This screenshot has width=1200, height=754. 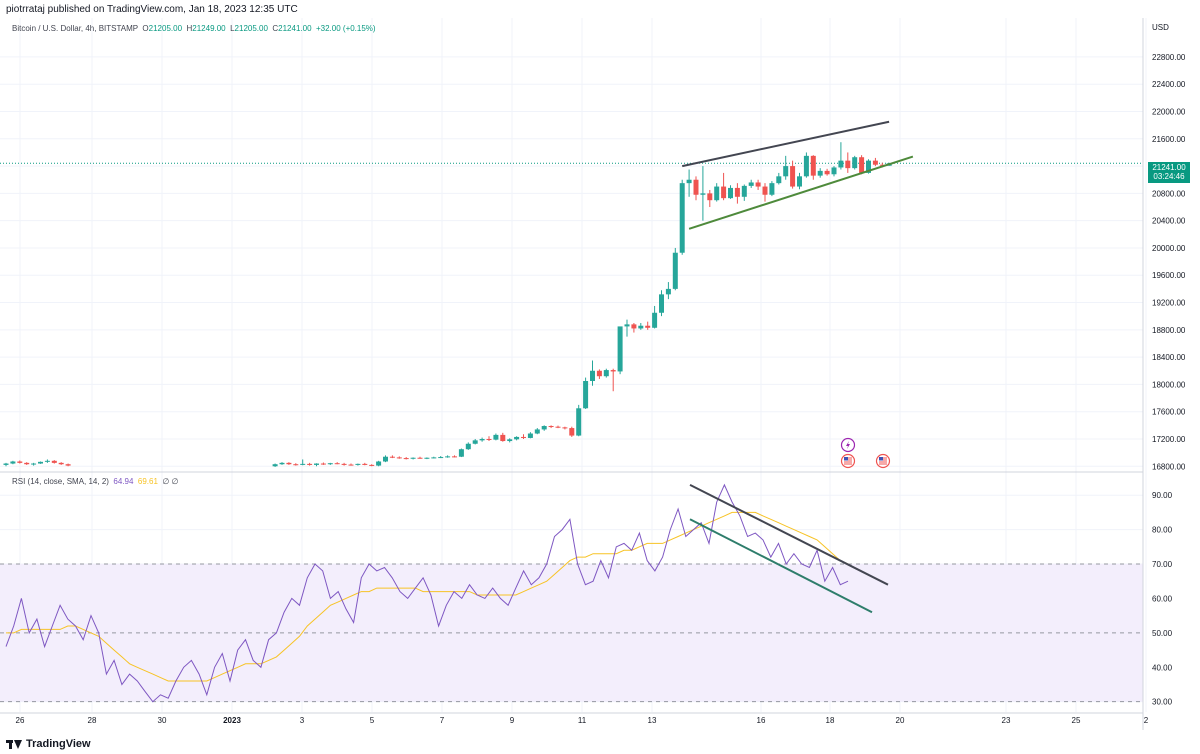 I want to click on price-tick-label: 17200.00, so click(x=1169, y=439).